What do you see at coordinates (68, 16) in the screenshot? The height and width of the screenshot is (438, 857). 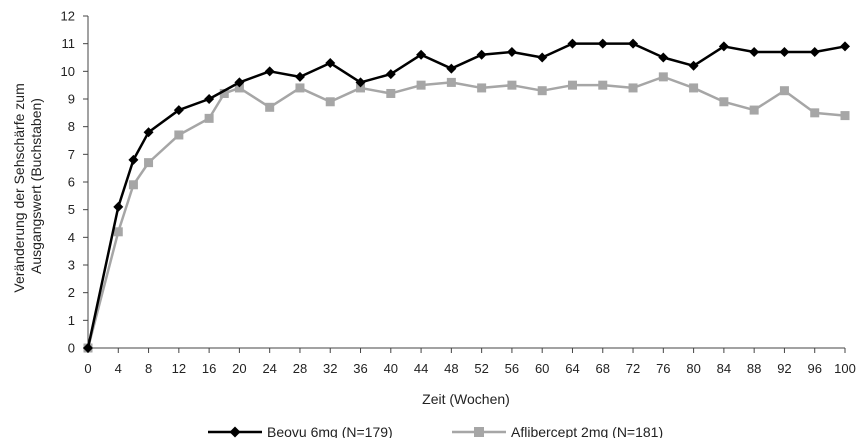 I see `y-tick-label: 12` at bounding box center [68, 16].